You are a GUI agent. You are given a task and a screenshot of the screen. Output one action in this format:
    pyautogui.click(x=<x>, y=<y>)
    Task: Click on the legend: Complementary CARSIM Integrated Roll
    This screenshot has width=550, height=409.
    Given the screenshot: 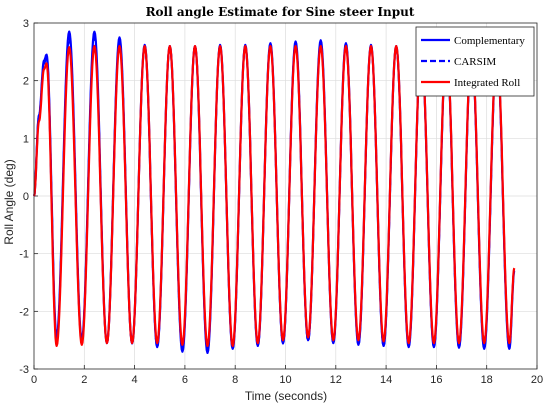 What is the action you would take?
    pyautogui.click(x=475, y=61)
    